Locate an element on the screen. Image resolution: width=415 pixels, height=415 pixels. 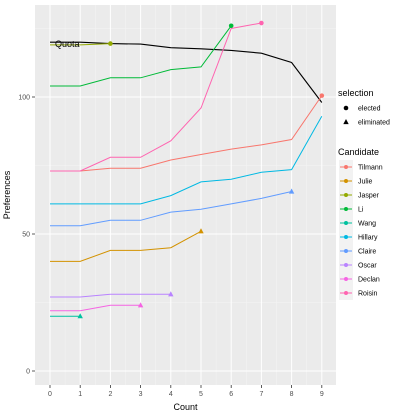
quota-line is located at coordinates (186, 72).